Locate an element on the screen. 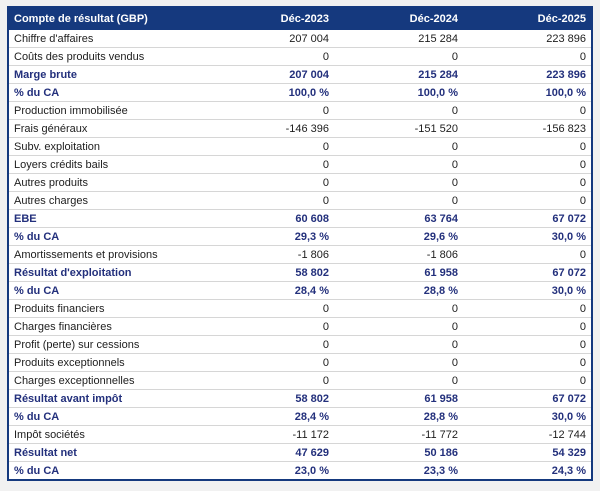  row-label: Subv. exploitation is located at coordinates (106, 146).